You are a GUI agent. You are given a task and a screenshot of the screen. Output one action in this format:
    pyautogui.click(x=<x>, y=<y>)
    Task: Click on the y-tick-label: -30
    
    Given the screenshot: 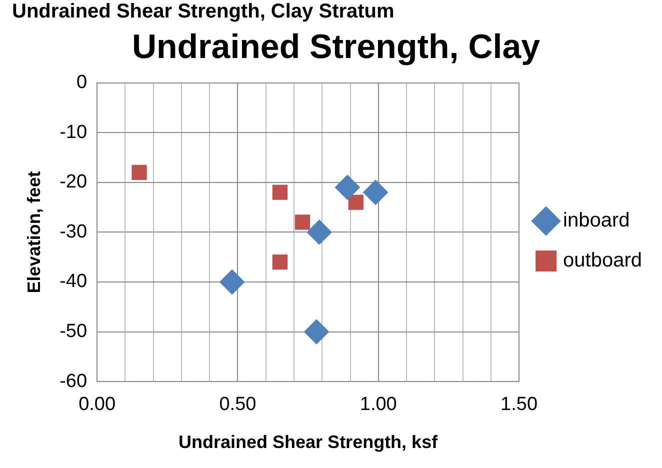 What is the action you would take?
    pyautogui.click(x=74, y=231)
    